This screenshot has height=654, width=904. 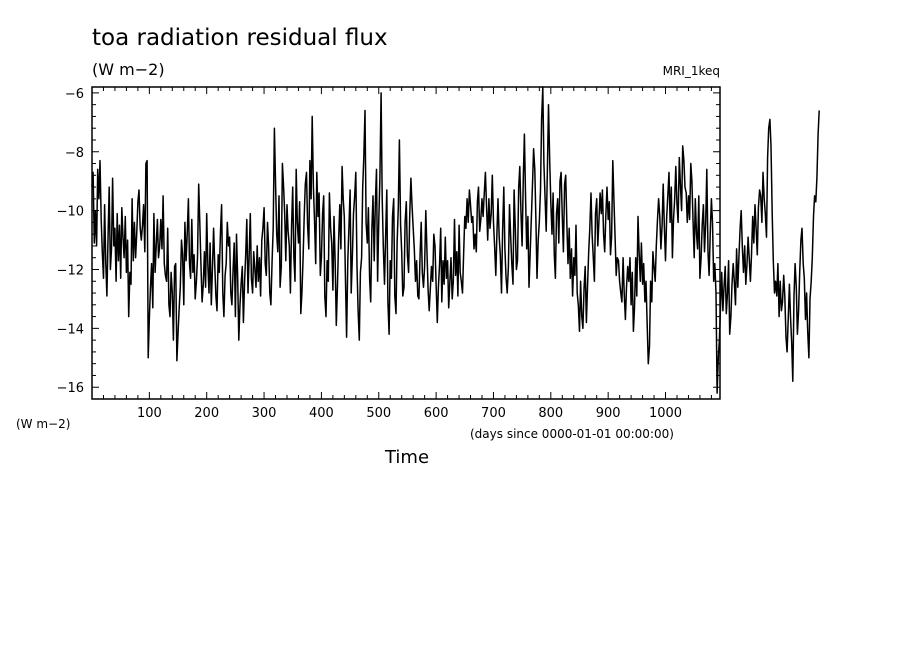 What do you see at coordinates (436, 413) in the screenshot?
I see `x-tick-label: 600` at bounding box center [436, 413].